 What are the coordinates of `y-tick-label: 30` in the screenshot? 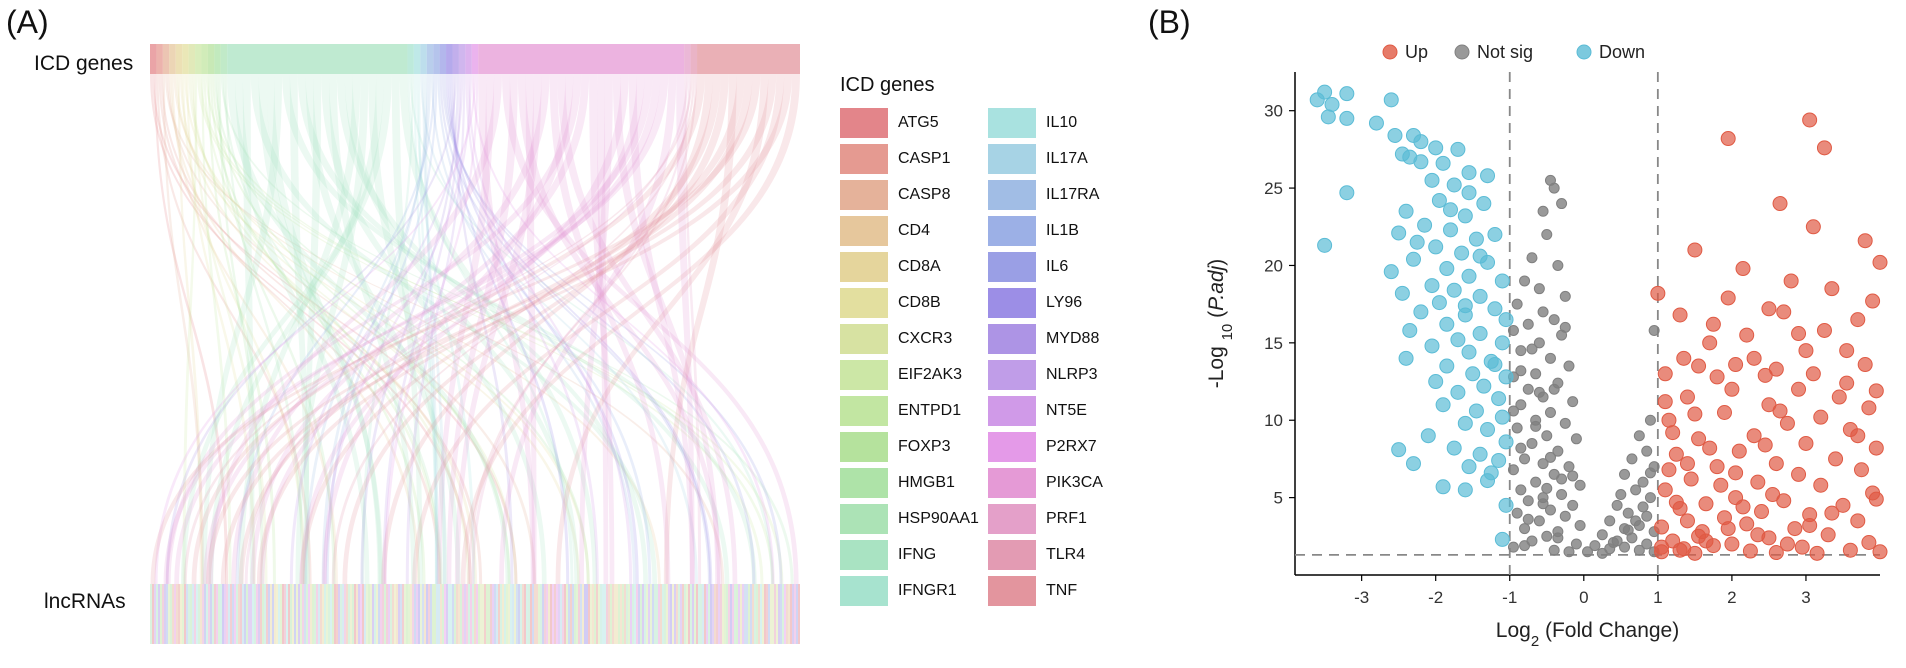 It's located at (1273, 111).